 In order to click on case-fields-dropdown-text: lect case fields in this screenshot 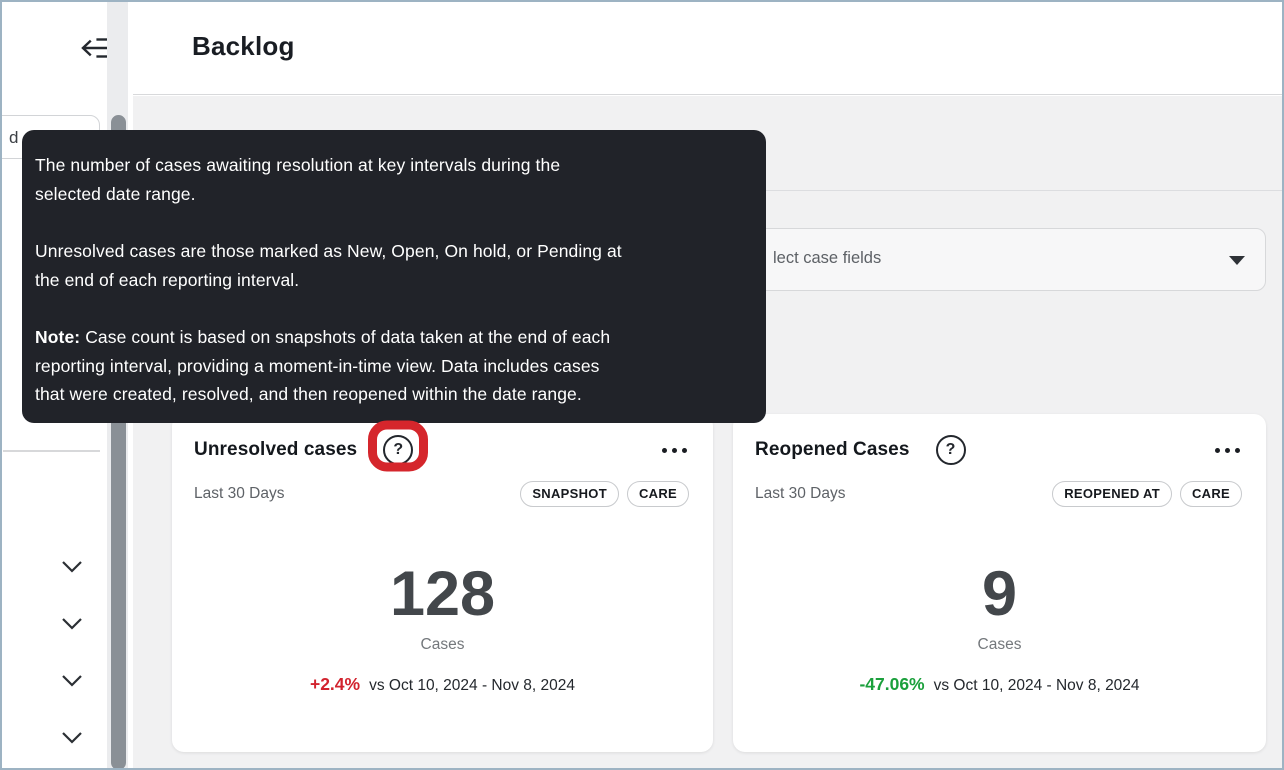, I will do `click(827, 258)`.